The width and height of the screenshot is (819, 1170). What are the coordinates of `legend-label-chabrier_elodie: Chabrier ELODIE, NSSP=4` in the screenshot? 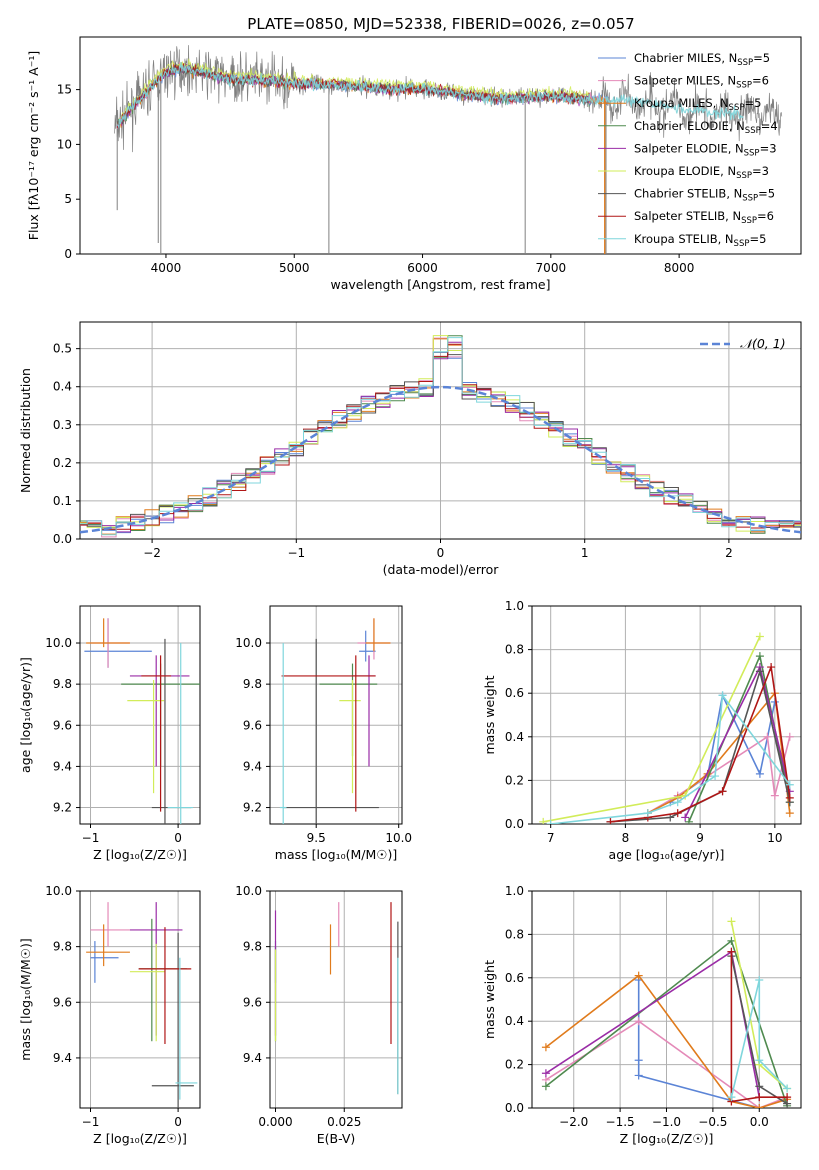 It's located at (706, 127).